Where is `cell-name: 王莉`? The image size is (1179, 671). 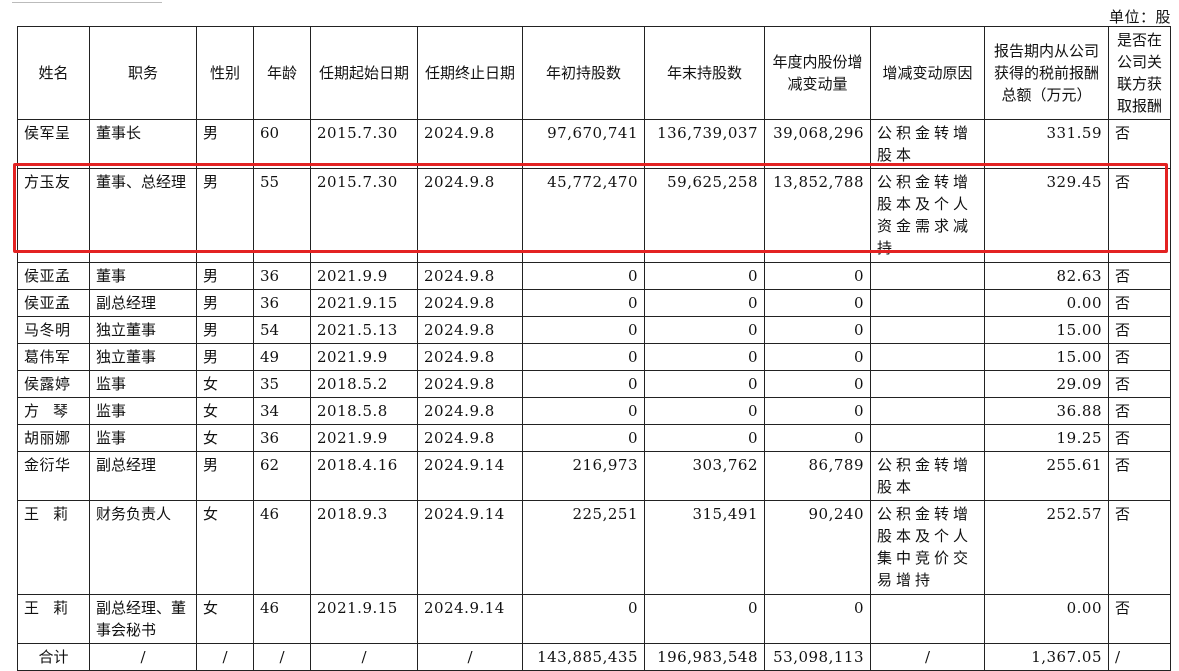 cell-name: 王莉 is located at coordinates (53, 547).